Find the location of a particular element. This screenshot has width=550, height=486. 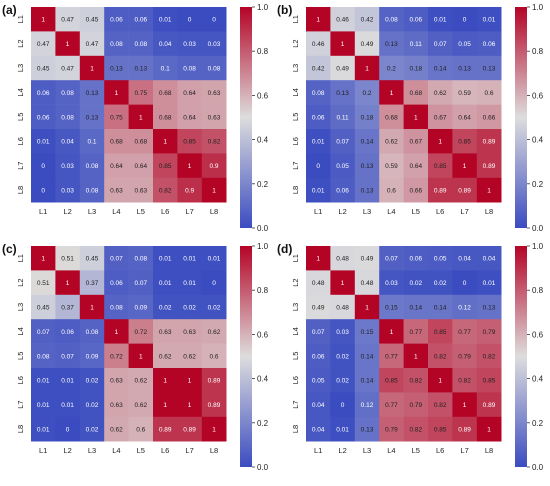

cell-value-label: 0.47 is located at coordinates (67, 69).